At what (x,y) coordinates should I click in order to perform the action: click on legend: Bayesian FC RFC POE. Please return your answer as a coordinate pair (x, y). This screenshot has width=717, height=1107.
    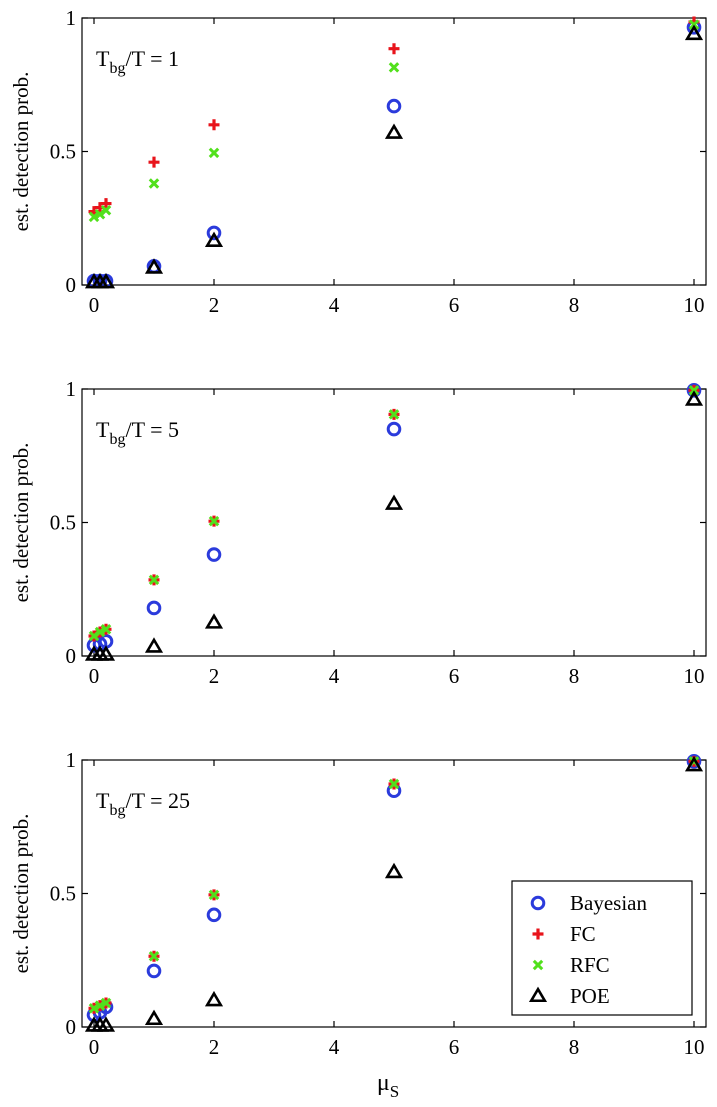
    Looking at the image, I should click on (602, 948).